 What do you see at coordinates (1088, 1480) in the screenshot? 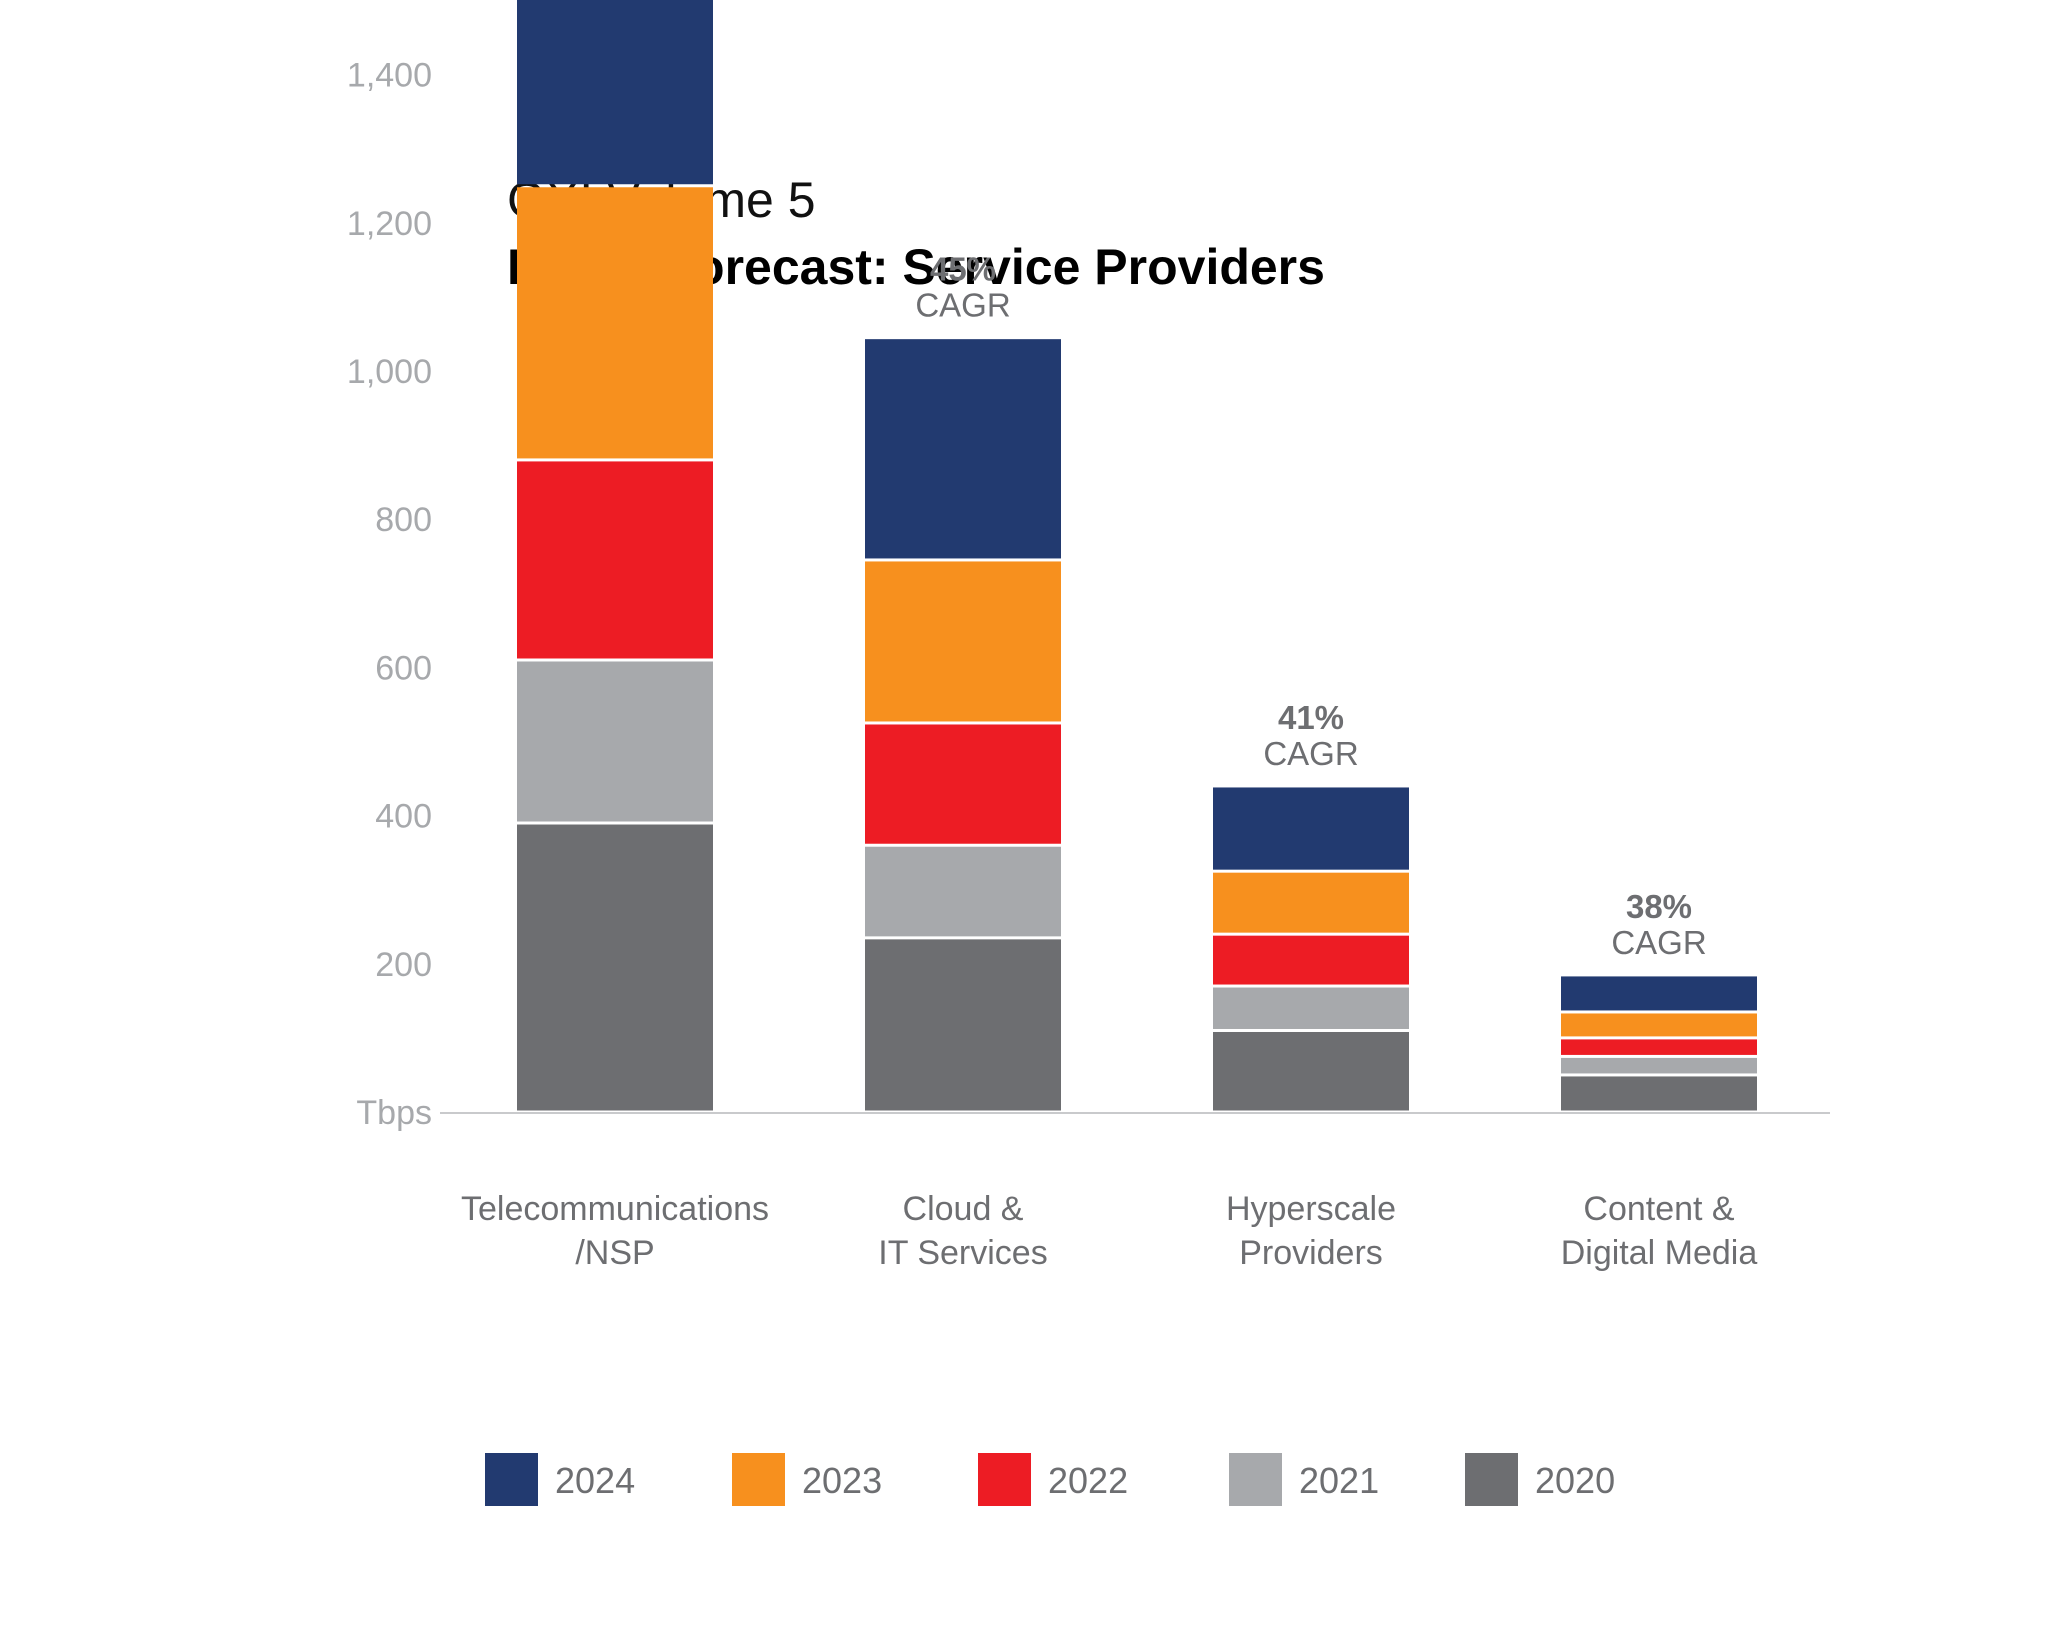
I see `legend-label: 2022` at bounding box center [1088, 1480].